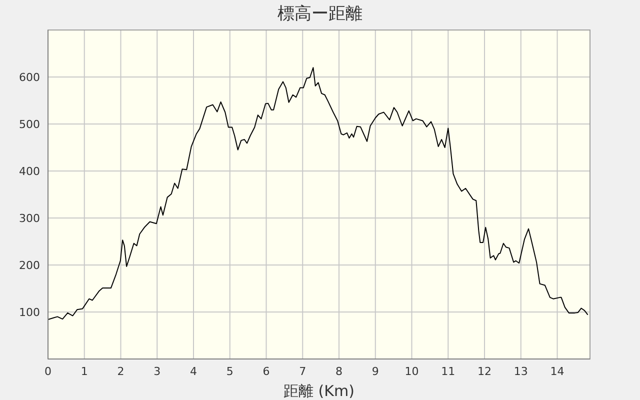 Image resolution: width=640 pixels, height=400 pixels. What do you see at coordinates (29, 171) in the screenshot?
I see `y-tick-label: 400` at bounding box center [29, 171].